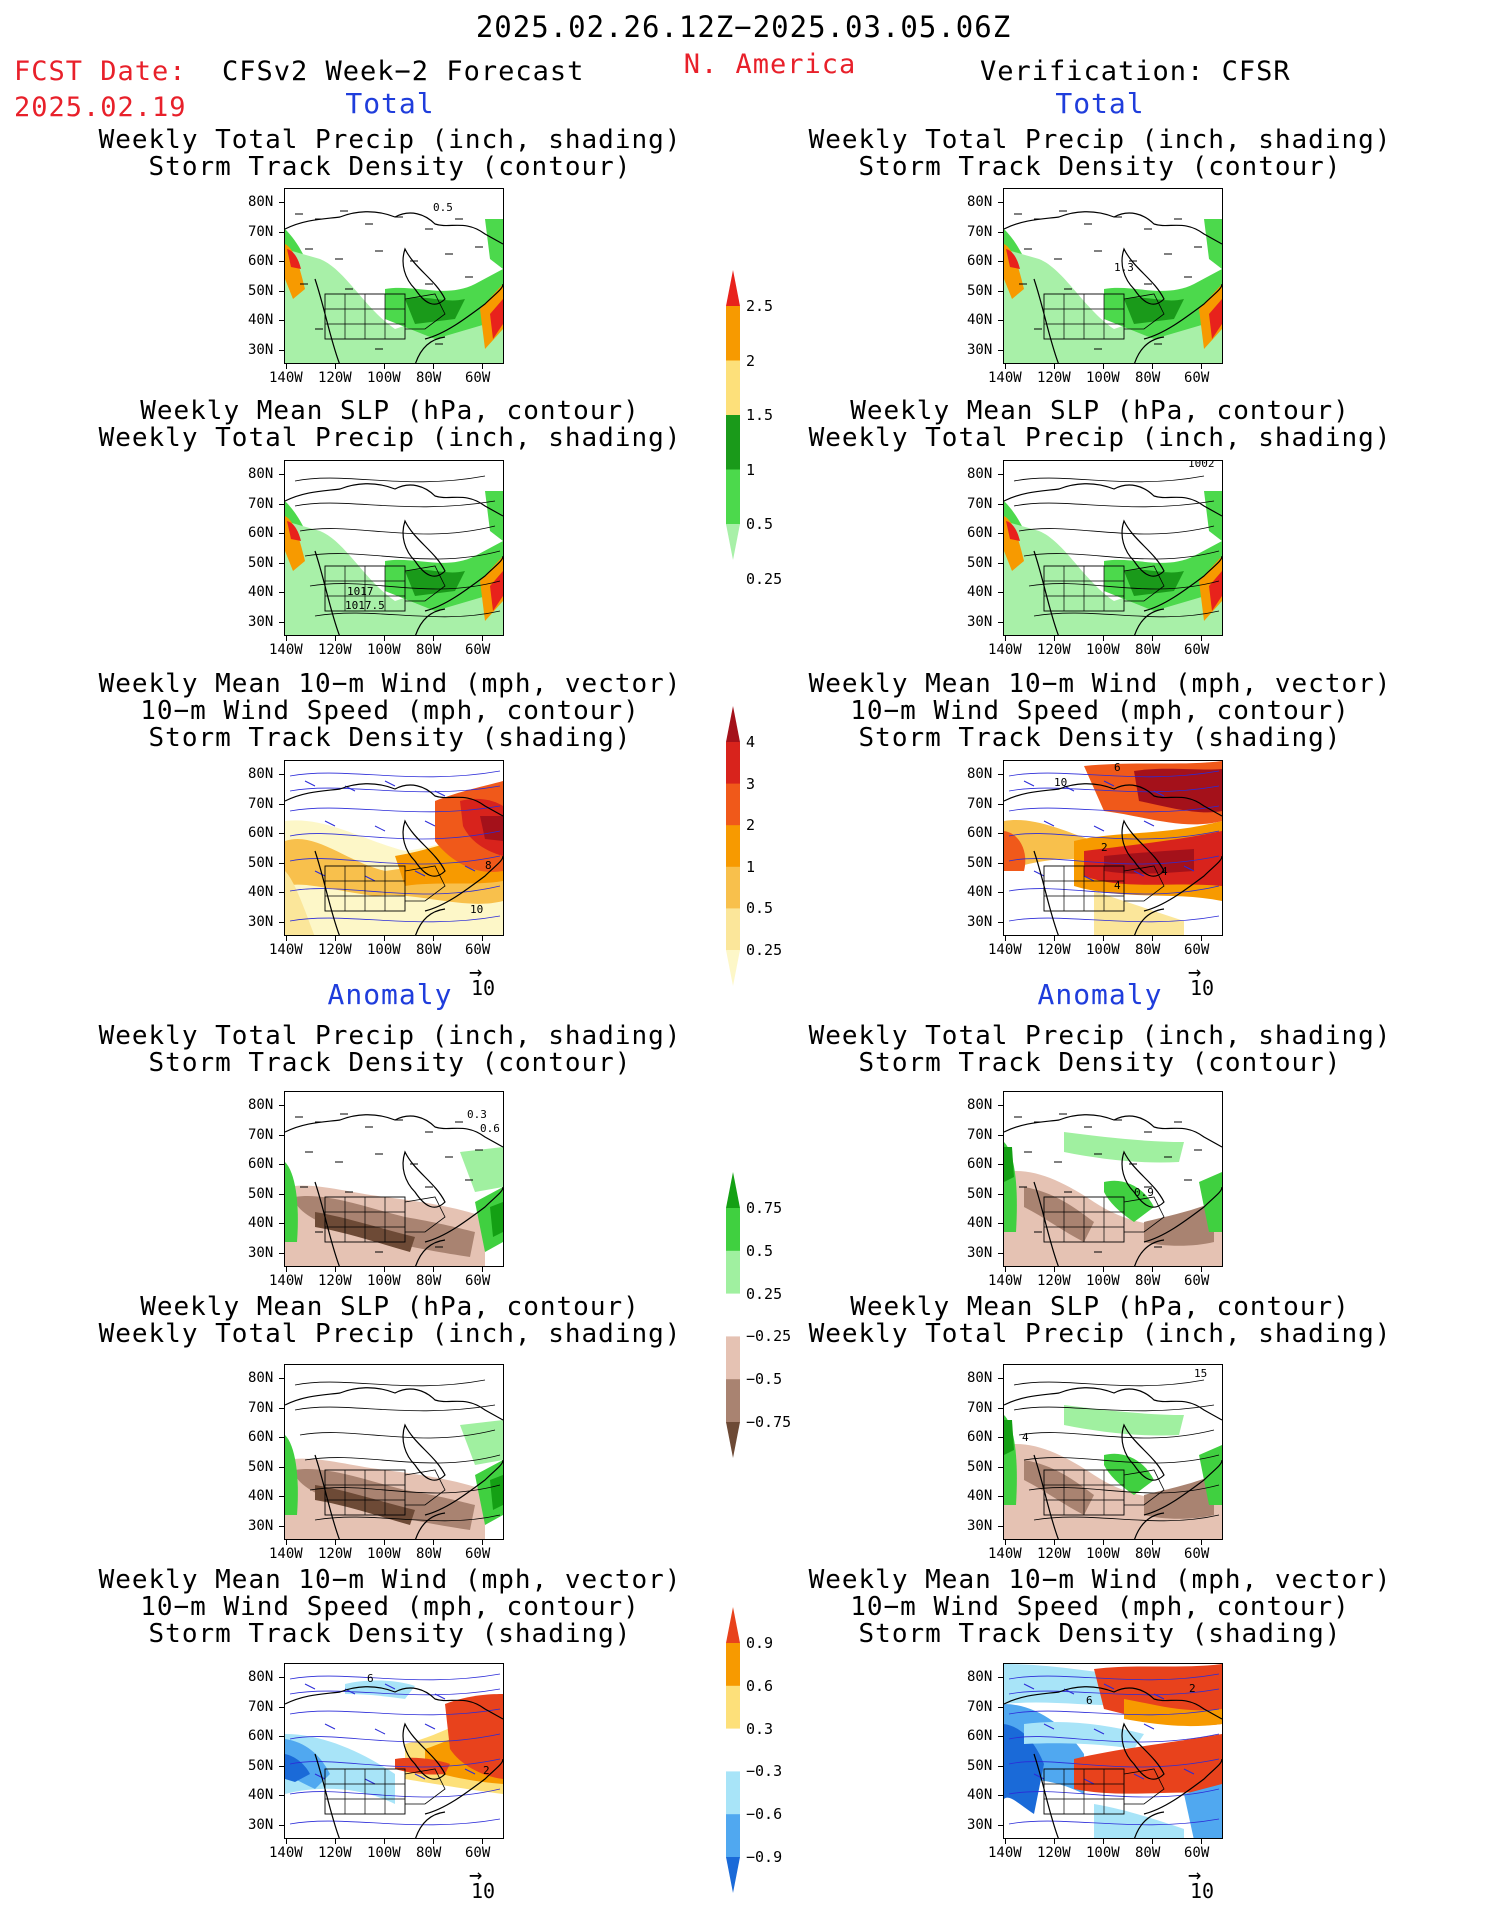 The width and height of the screenshot is (1487, 1925). I want to click on contour-label: 8, so click(488, 865).